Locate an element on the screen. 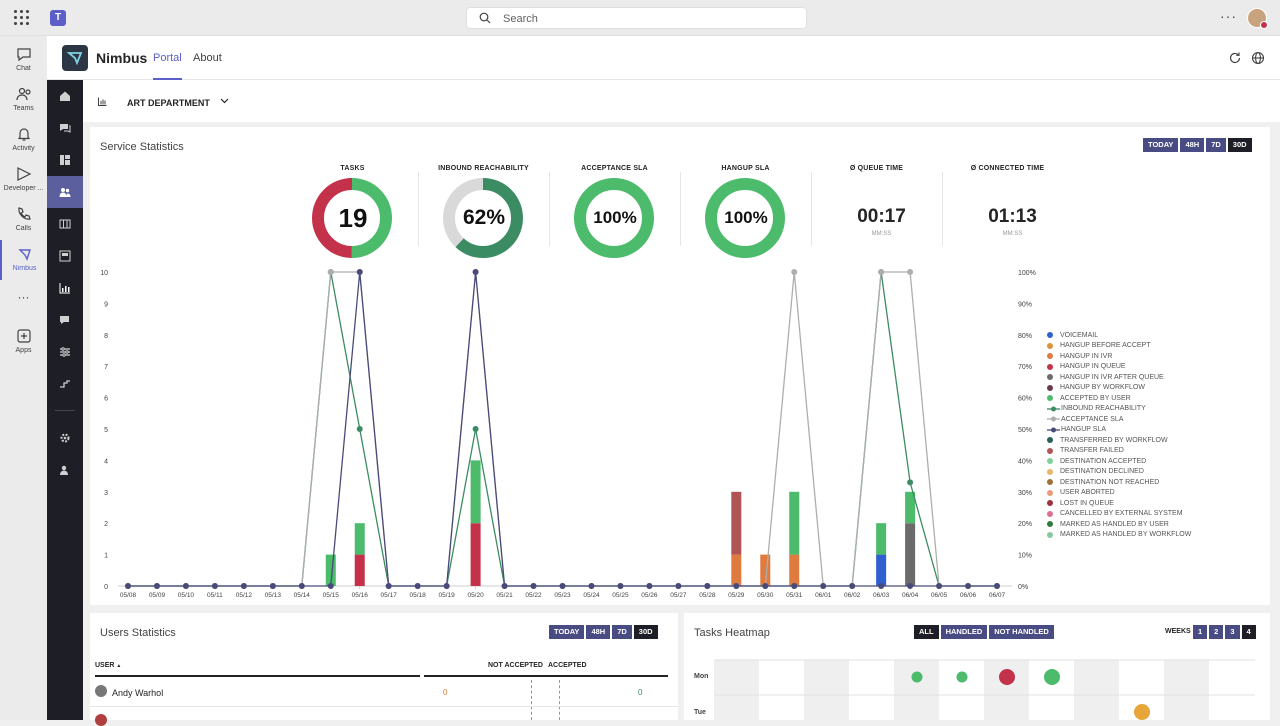 This screenshot has height=726, width=1280. legend-label: INBOUND REACHABILITY is located at coordinates (1103, 409).